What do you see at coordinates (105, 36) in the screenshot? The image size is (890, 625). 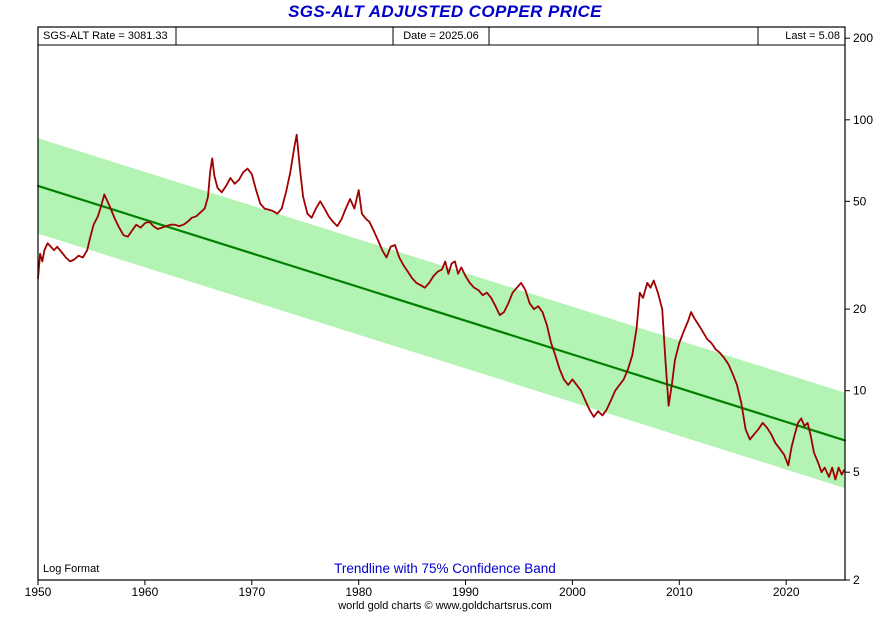 I see `rate-label: SGS-ALT Rate = 3081.33` at bounding box center [105, 36].